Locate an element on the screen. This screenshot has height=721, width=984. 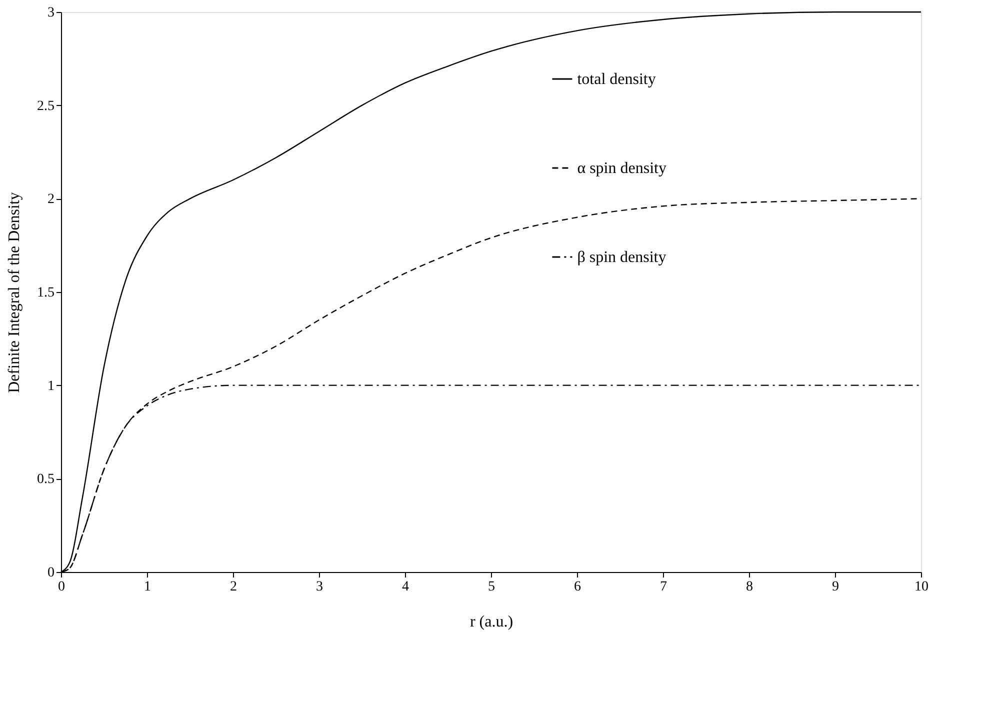
x-tick-label: 10 is located at coordinates (921, 587).